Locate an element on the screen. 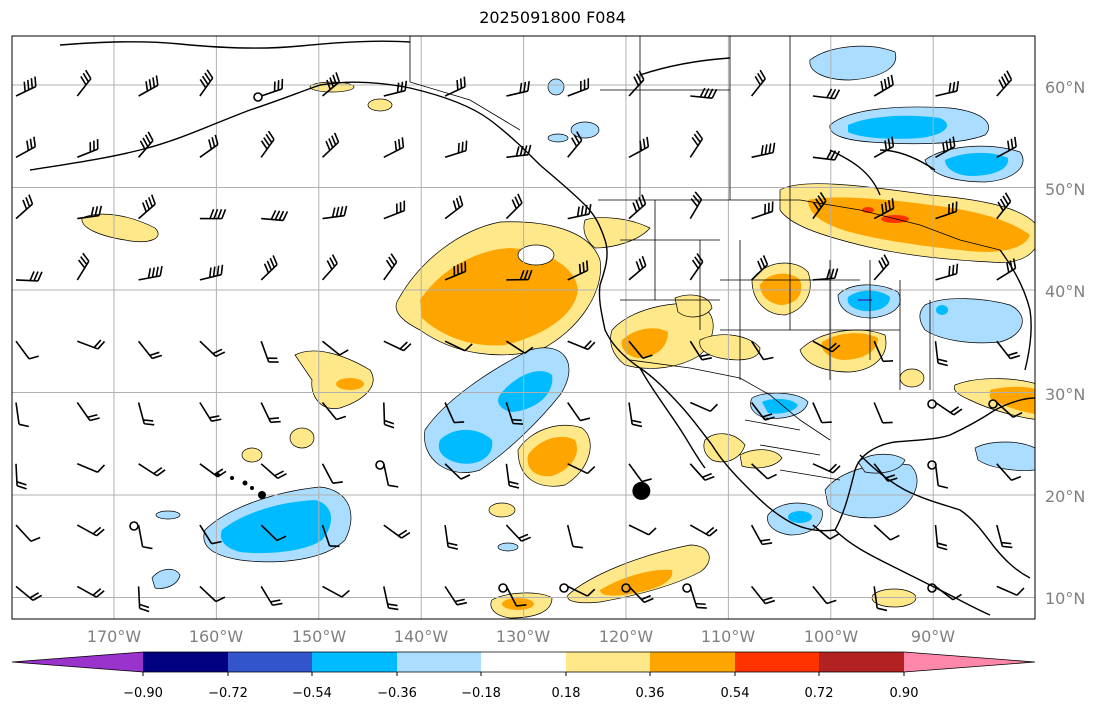 The width and height of the screenshot is (1105, 712). coastline-alaska-north is located at coordinates (235, 44).